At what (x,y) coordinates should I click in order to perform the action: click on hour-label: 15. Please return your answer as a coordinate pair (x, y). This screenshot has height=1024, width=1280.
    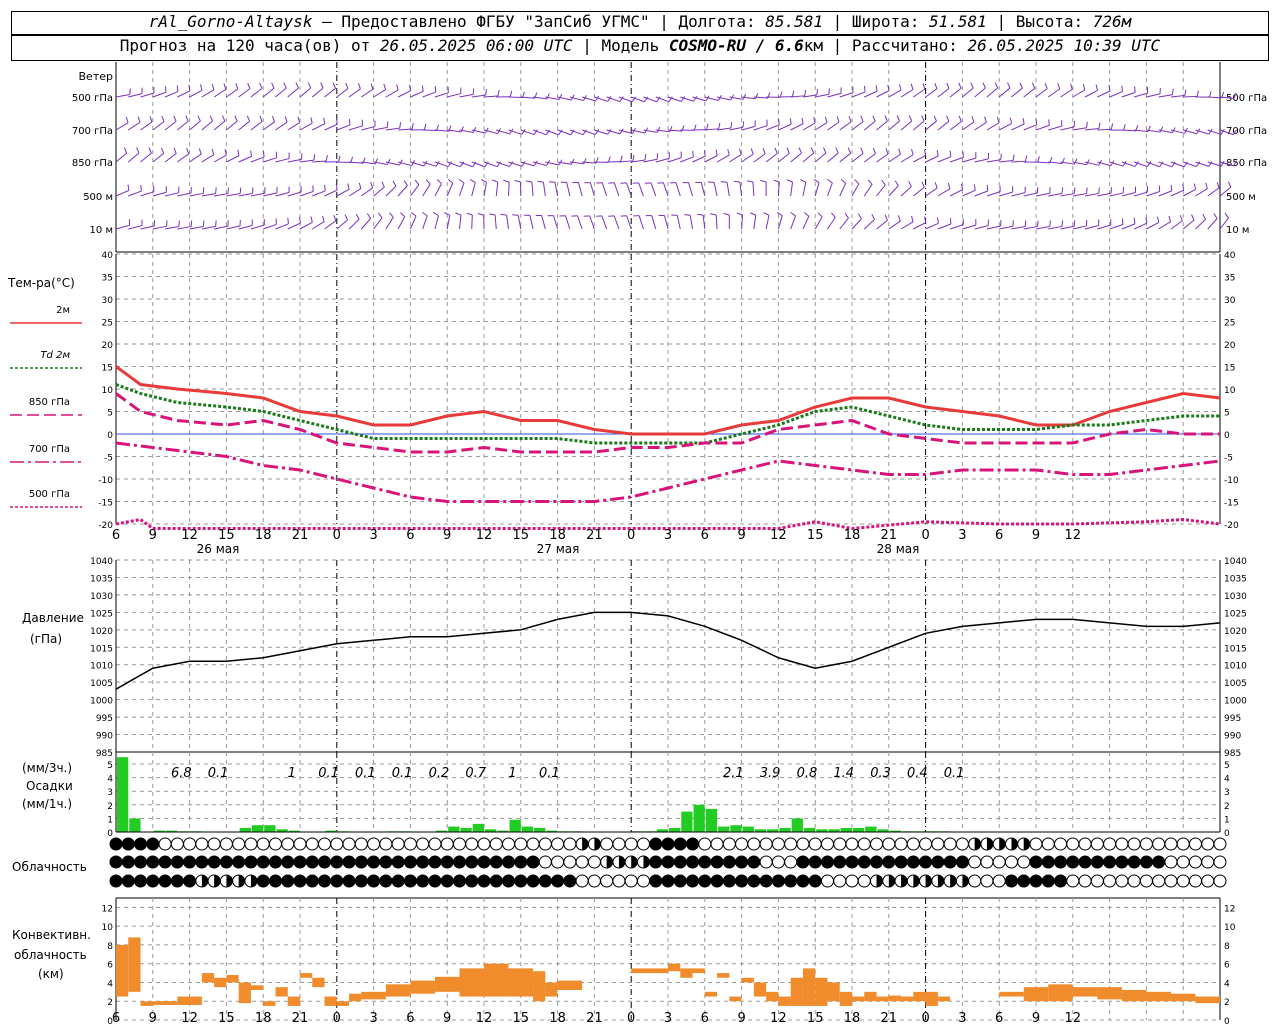
    Looking at the image, I should click on (226, 535).